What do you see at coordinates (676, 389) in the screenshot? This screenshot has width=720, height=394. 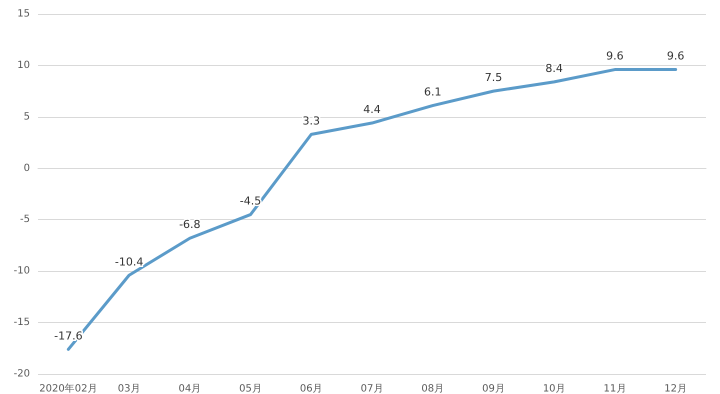 I see `x-tick-label: 12月` at bounding box center [676, 389].